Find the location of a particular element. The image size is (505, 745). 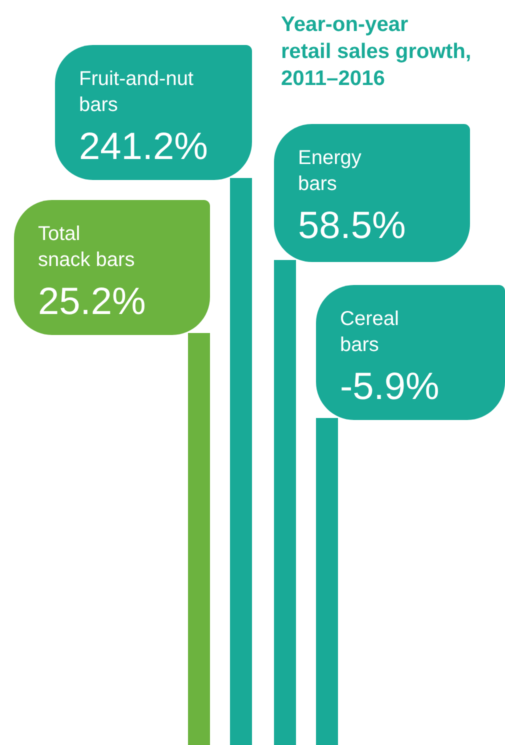

category-label: Cereal bars is located at coordinates (369, 332).